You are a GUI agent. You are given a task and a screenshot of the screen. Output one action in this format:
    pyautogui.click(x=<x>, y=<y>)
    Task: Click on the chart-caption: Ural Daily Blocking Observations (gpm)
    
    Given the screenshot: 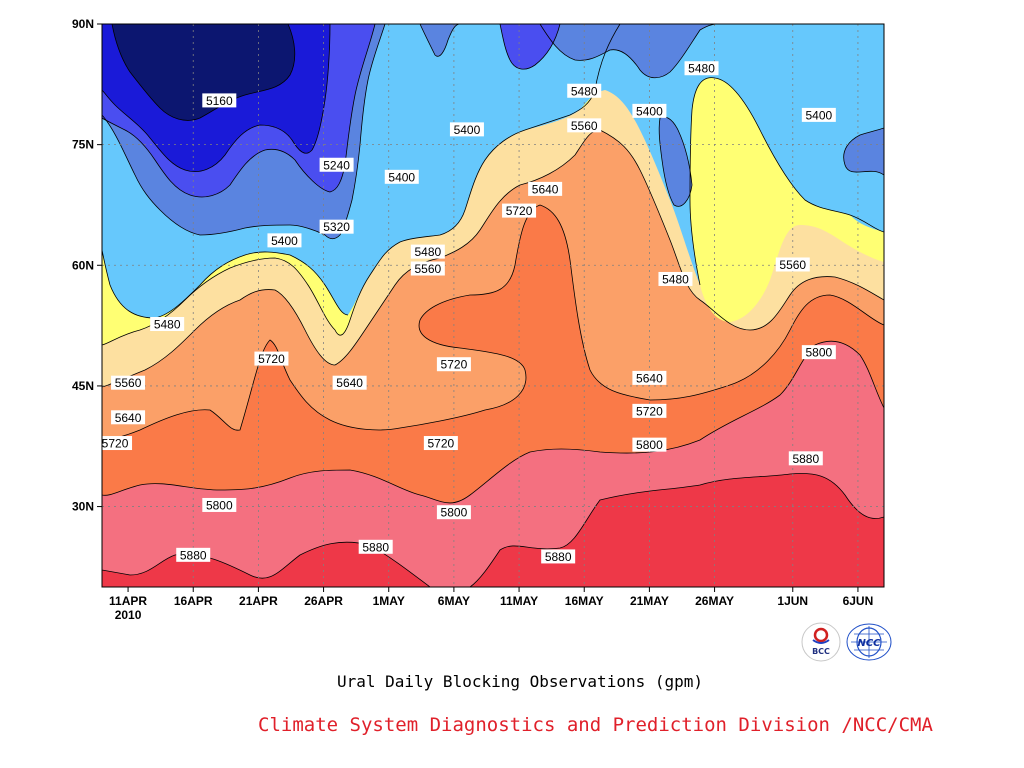 What is the action you would take?
    pyautogui.click(x=520, y=681)
    